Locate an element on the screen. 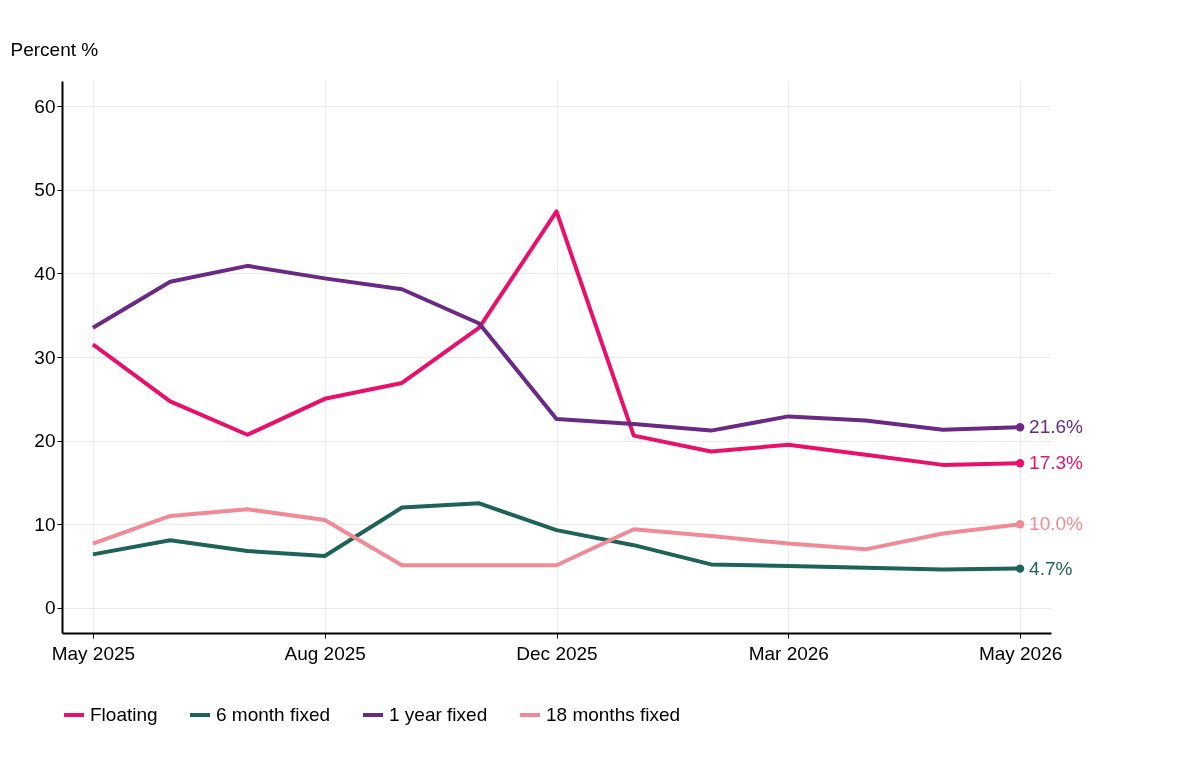 Image resolution: width=1187 pixels, height=760 pixels. y-tick-label: 60 is located at coordinates (45, 106).